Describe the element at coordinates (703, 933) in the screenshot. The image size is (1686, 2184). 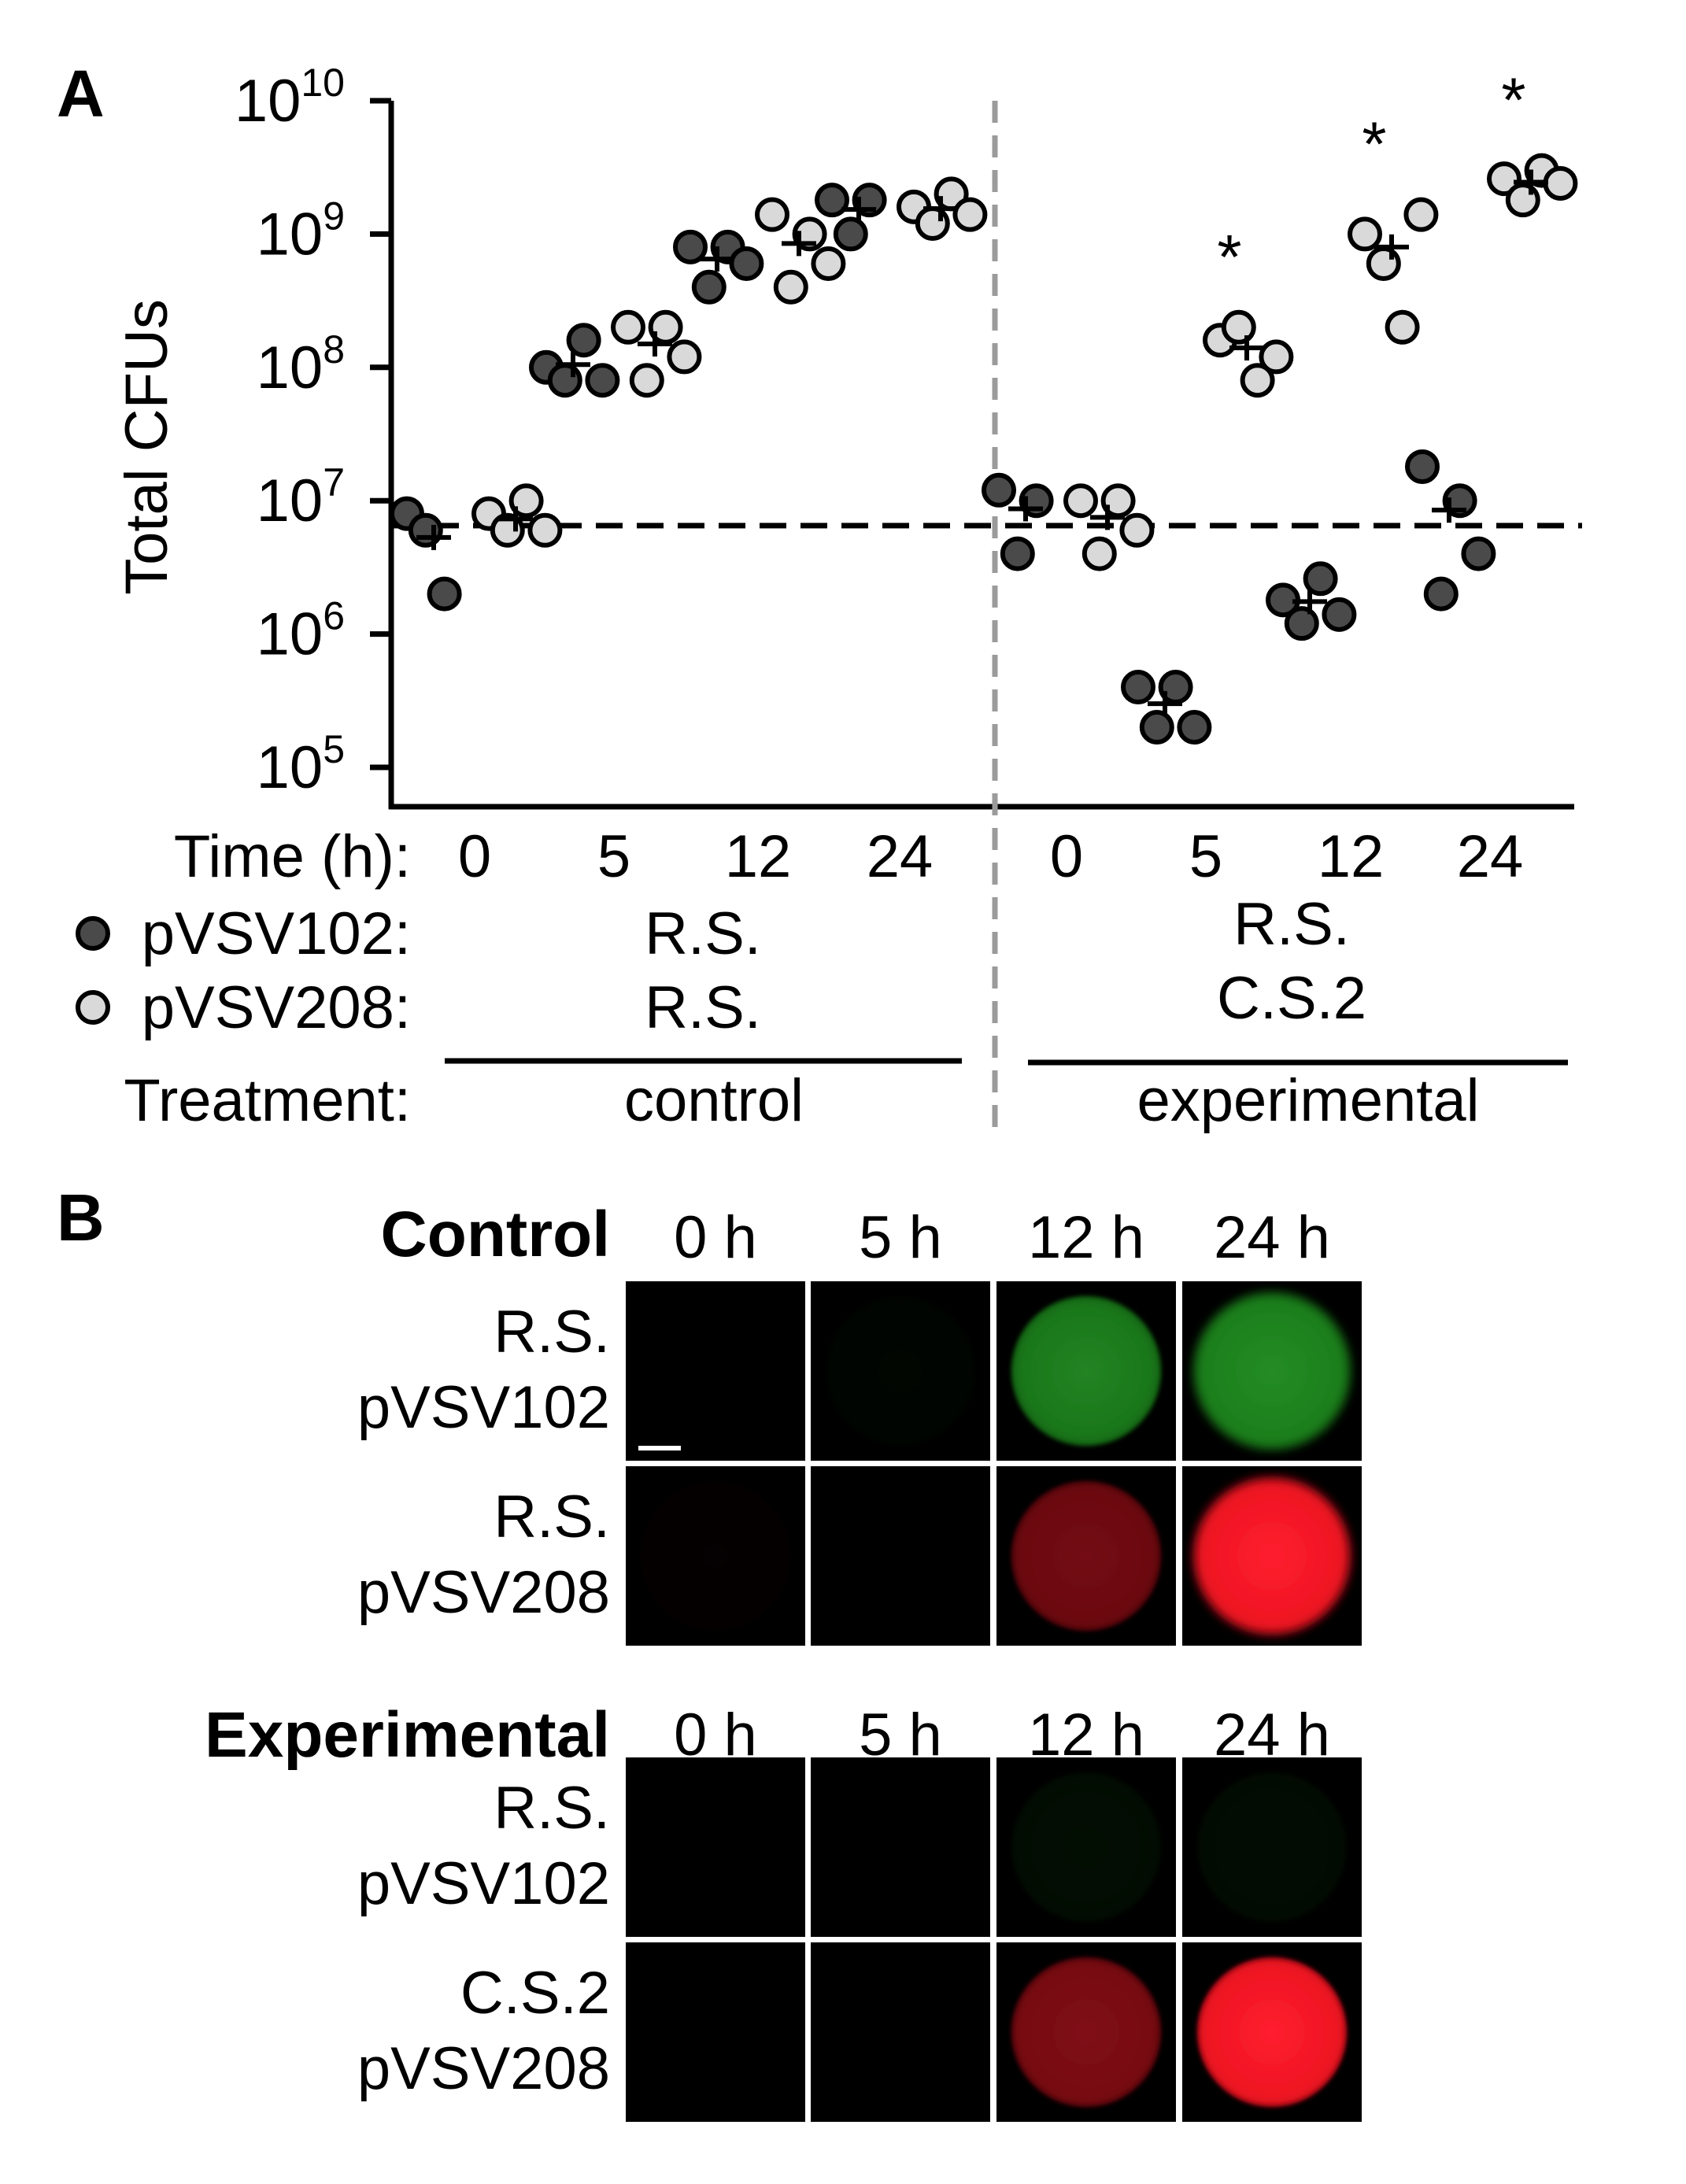
I see `control-strain1: R.S.` at that location.